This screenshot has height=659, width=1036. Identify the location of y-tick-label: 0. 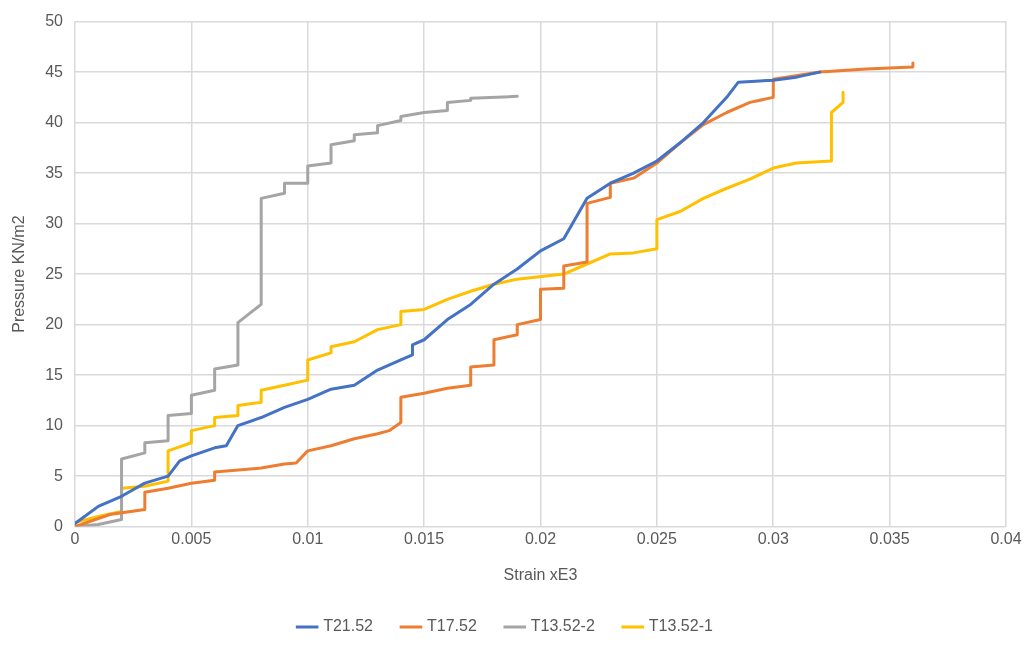
(59, 526).